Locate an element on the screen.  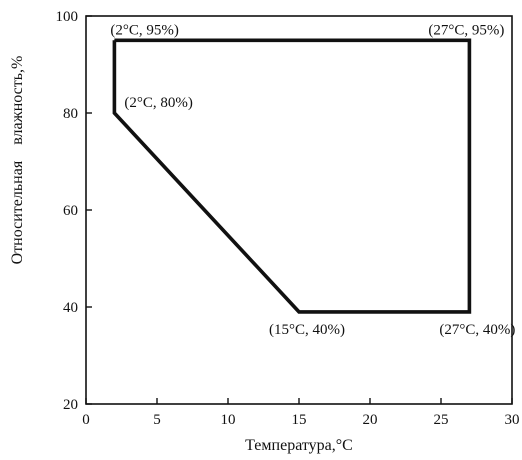
x-tick-label: 10 is located at coordinates (228, 420).